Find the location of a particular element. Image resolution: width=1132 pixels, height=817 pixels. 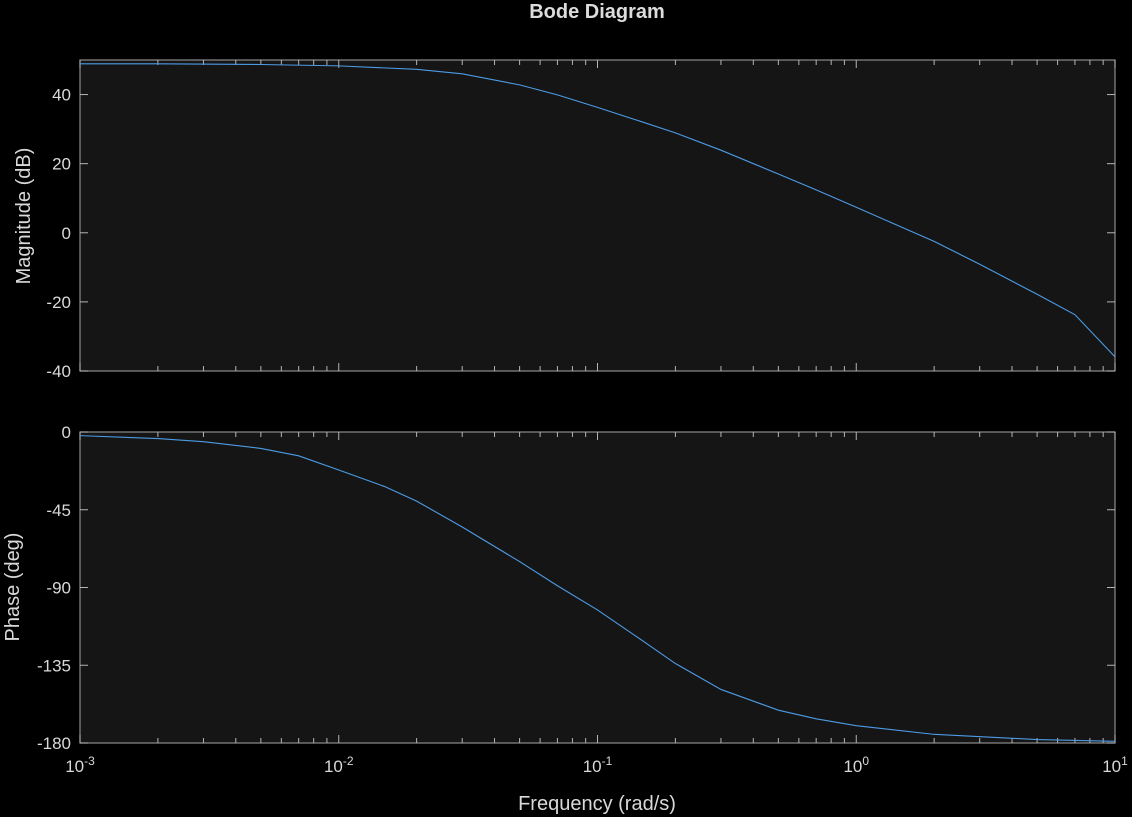

x-tick-labels: 10⁻³ 10⁻² 10⁻¹ 10⁰ 10¹ is located at coordinates (596, 765).